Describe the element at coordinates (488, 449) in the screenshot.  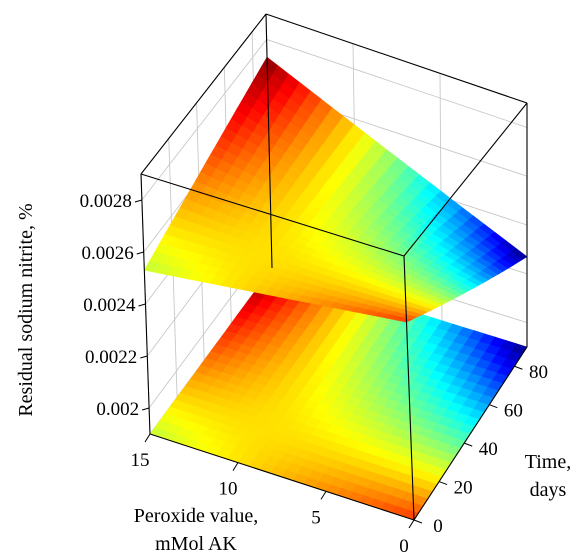
I see `y-tick-label: 40` at that location.